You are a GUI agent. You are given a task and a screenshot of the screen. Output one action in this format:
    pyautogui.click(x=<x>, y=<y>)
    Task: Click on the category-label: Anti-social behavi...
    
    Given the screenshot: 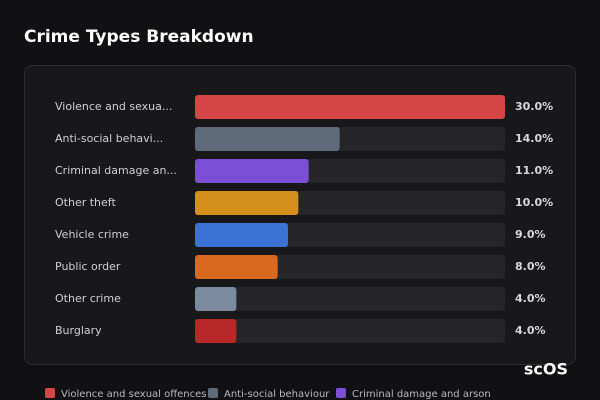 What is the action you would take?
    pyautogui.click(x=109, y=138)
    